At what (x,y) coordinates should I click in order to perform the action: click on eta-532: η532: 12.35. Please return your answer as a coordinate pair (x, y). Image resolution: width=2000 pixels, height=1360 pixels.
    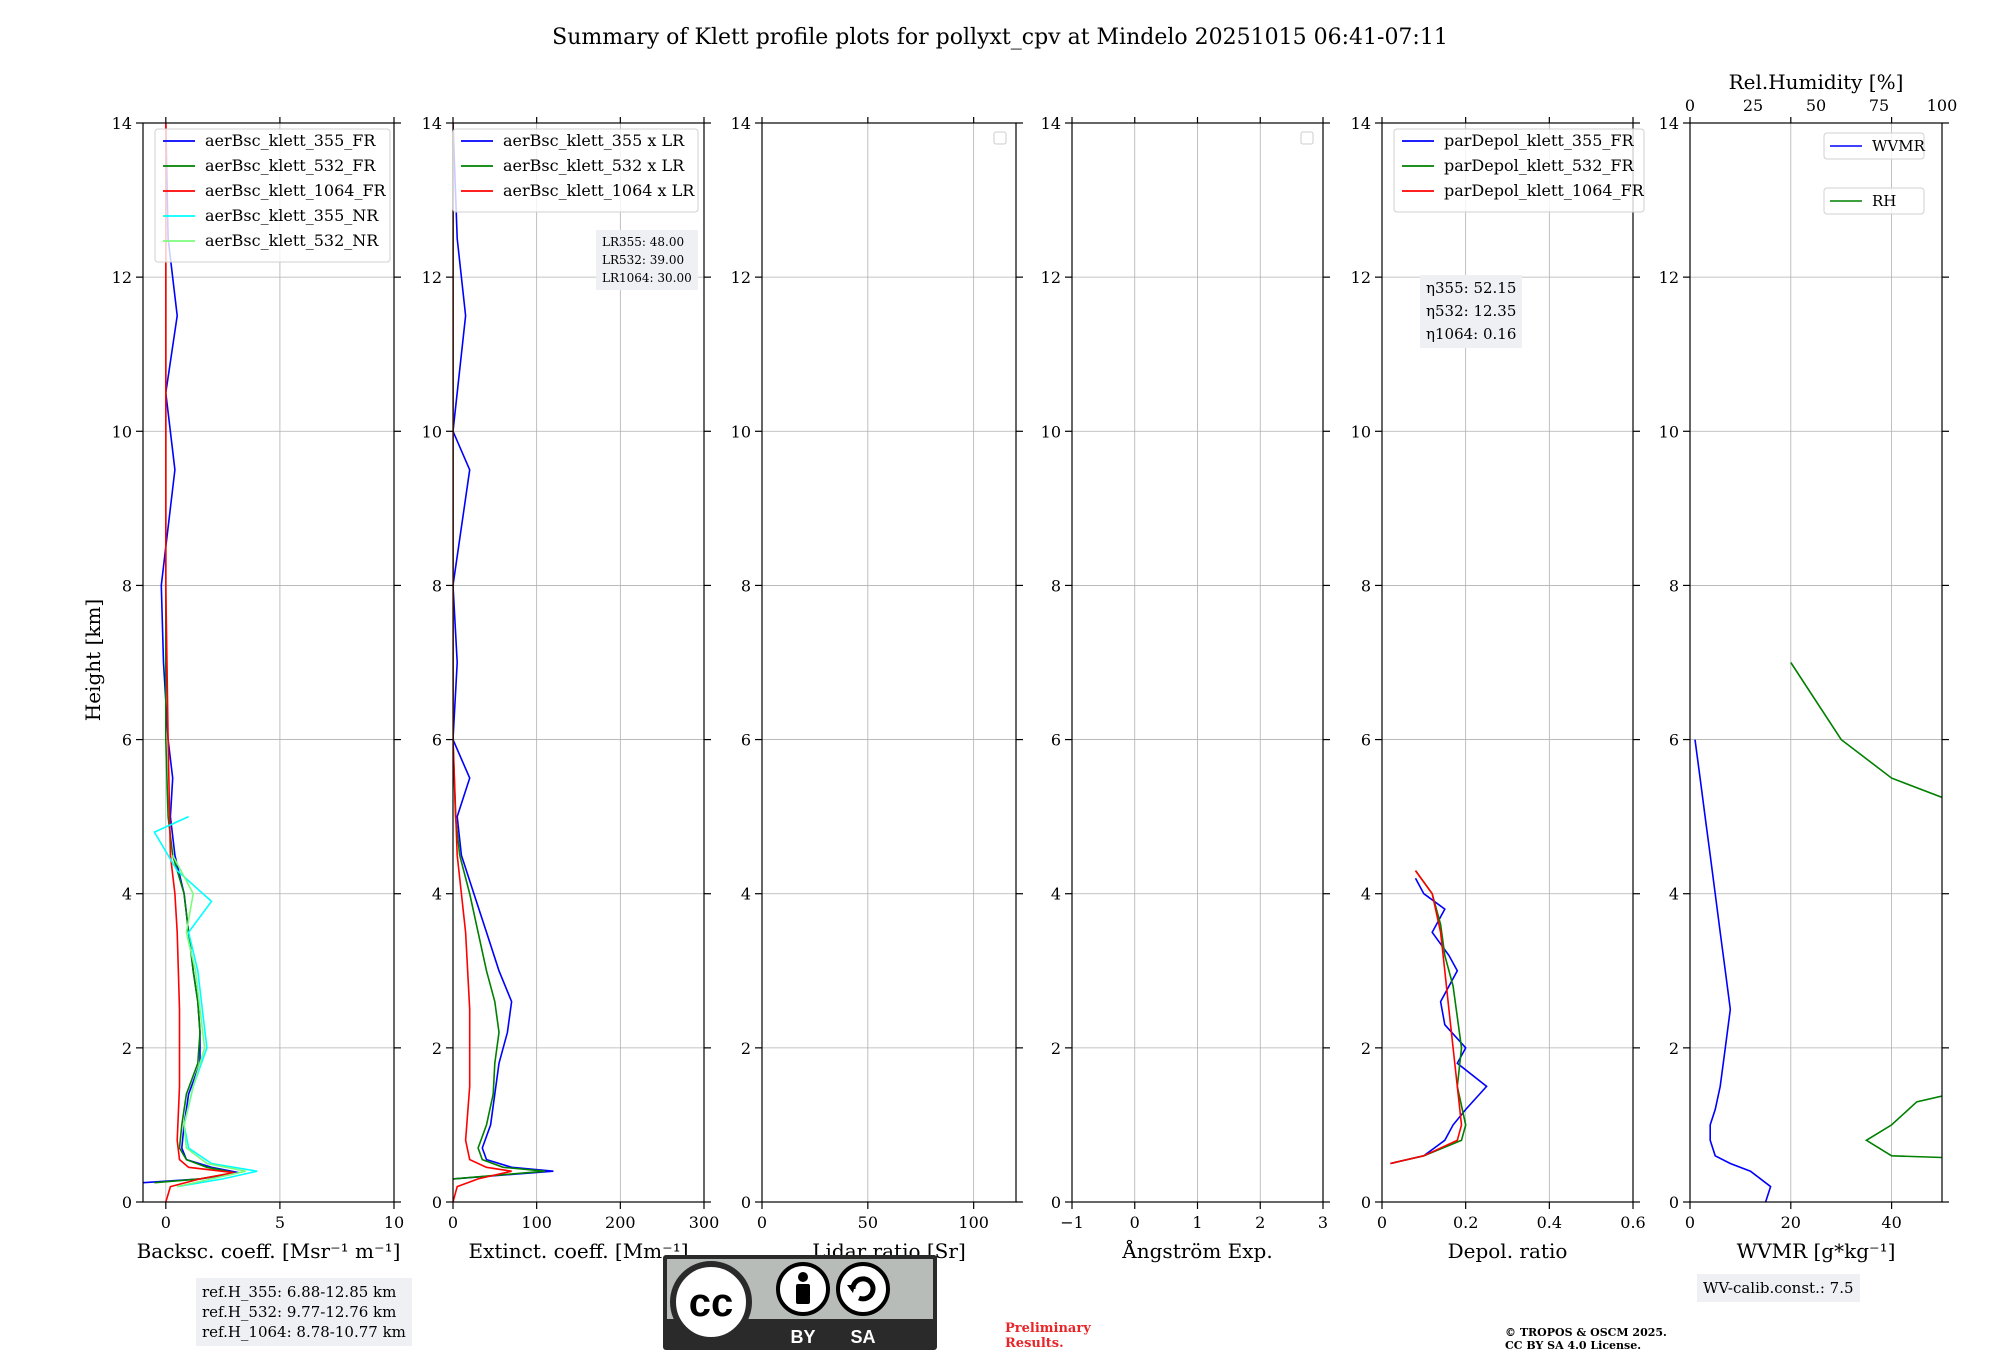
    Looking at the image, I should click on (1471, 311).